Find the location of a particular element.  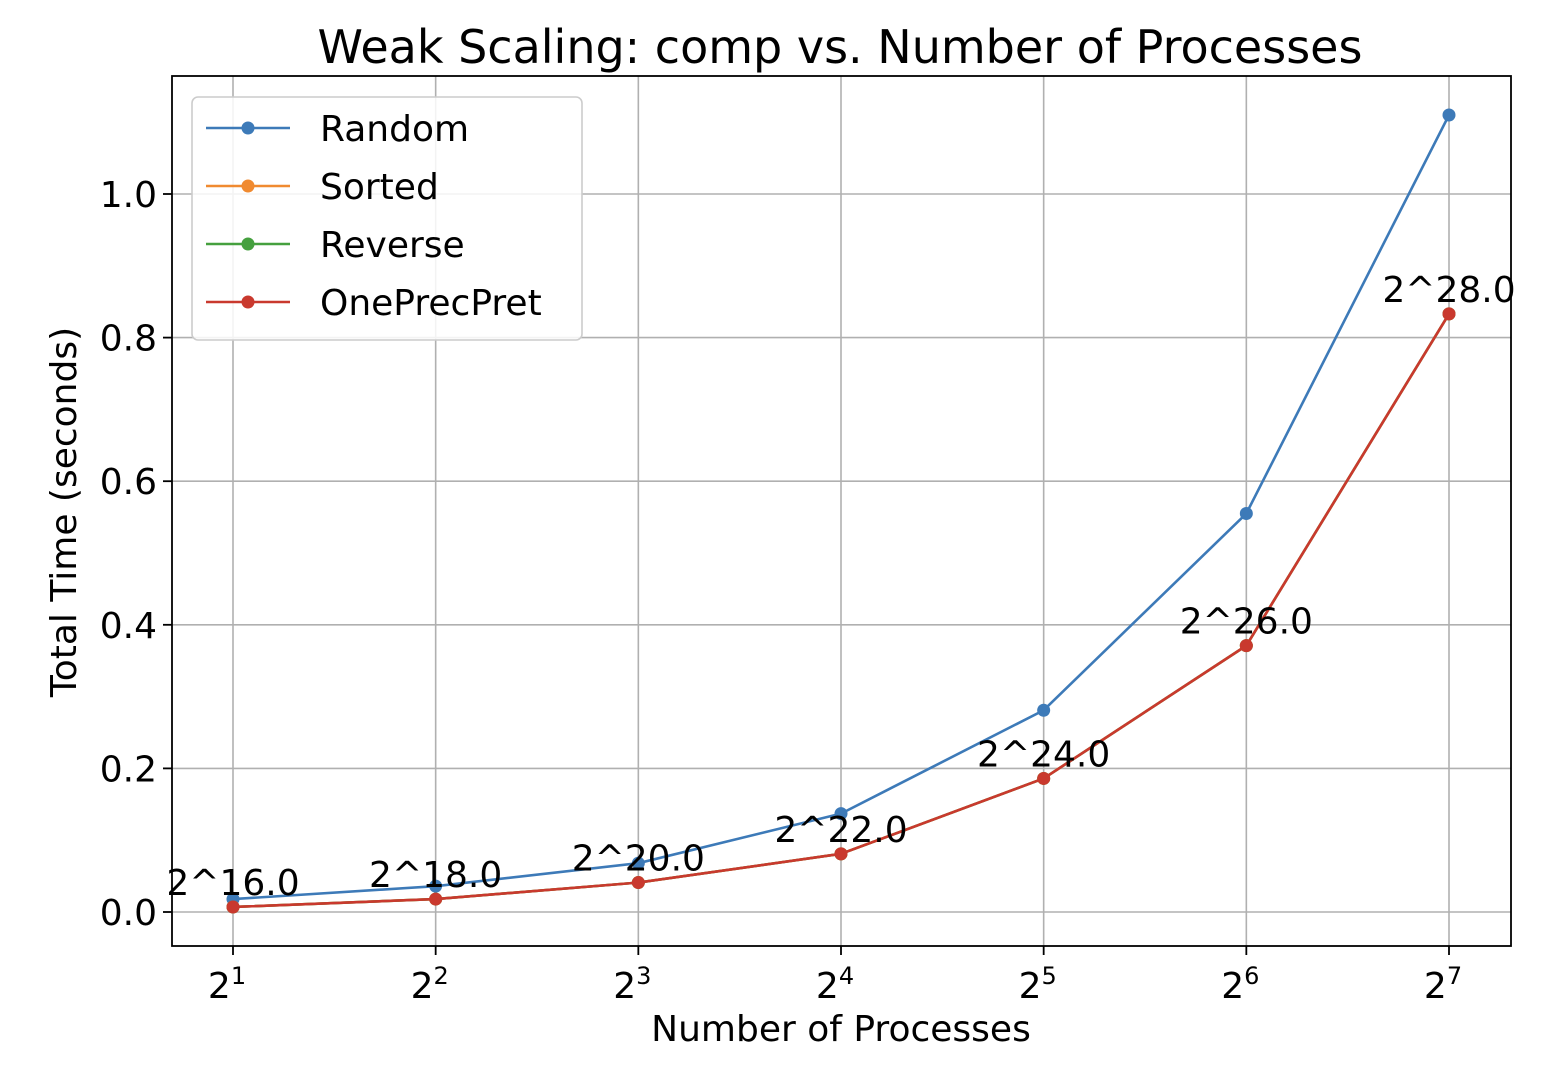

legend-item-sorted: Sorted is located at coordinates (322, 187).